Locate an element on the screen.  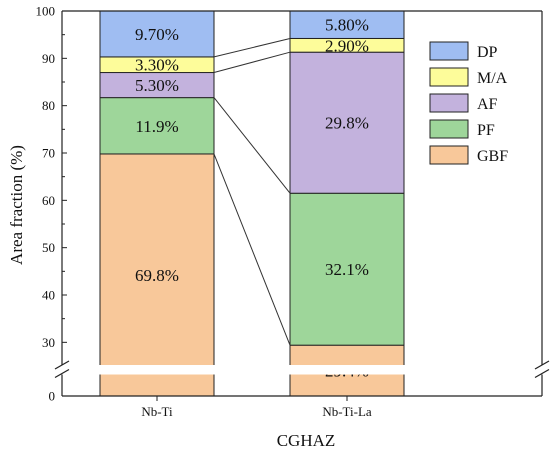
y-tick-label: 0 is located at coordinates (52, 396).